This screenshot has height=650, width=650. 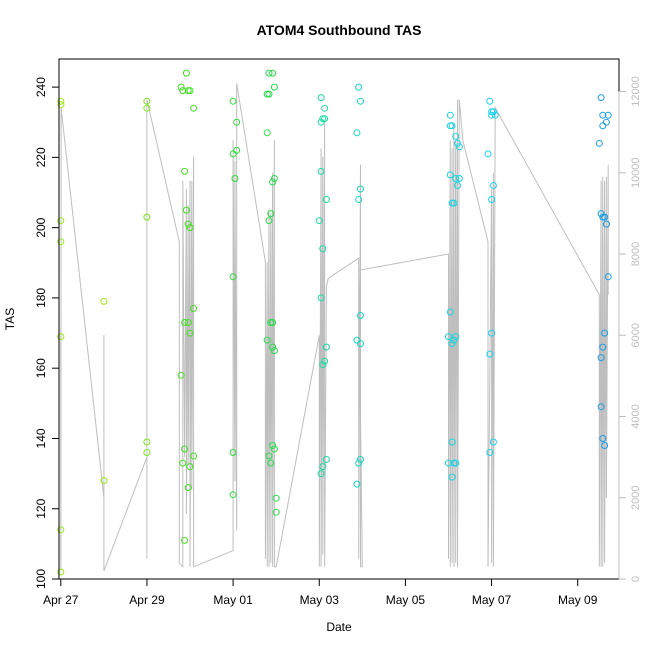 I want to click on chart-title: ATOM4 Southbound TAS, so click(x=339, y=30).